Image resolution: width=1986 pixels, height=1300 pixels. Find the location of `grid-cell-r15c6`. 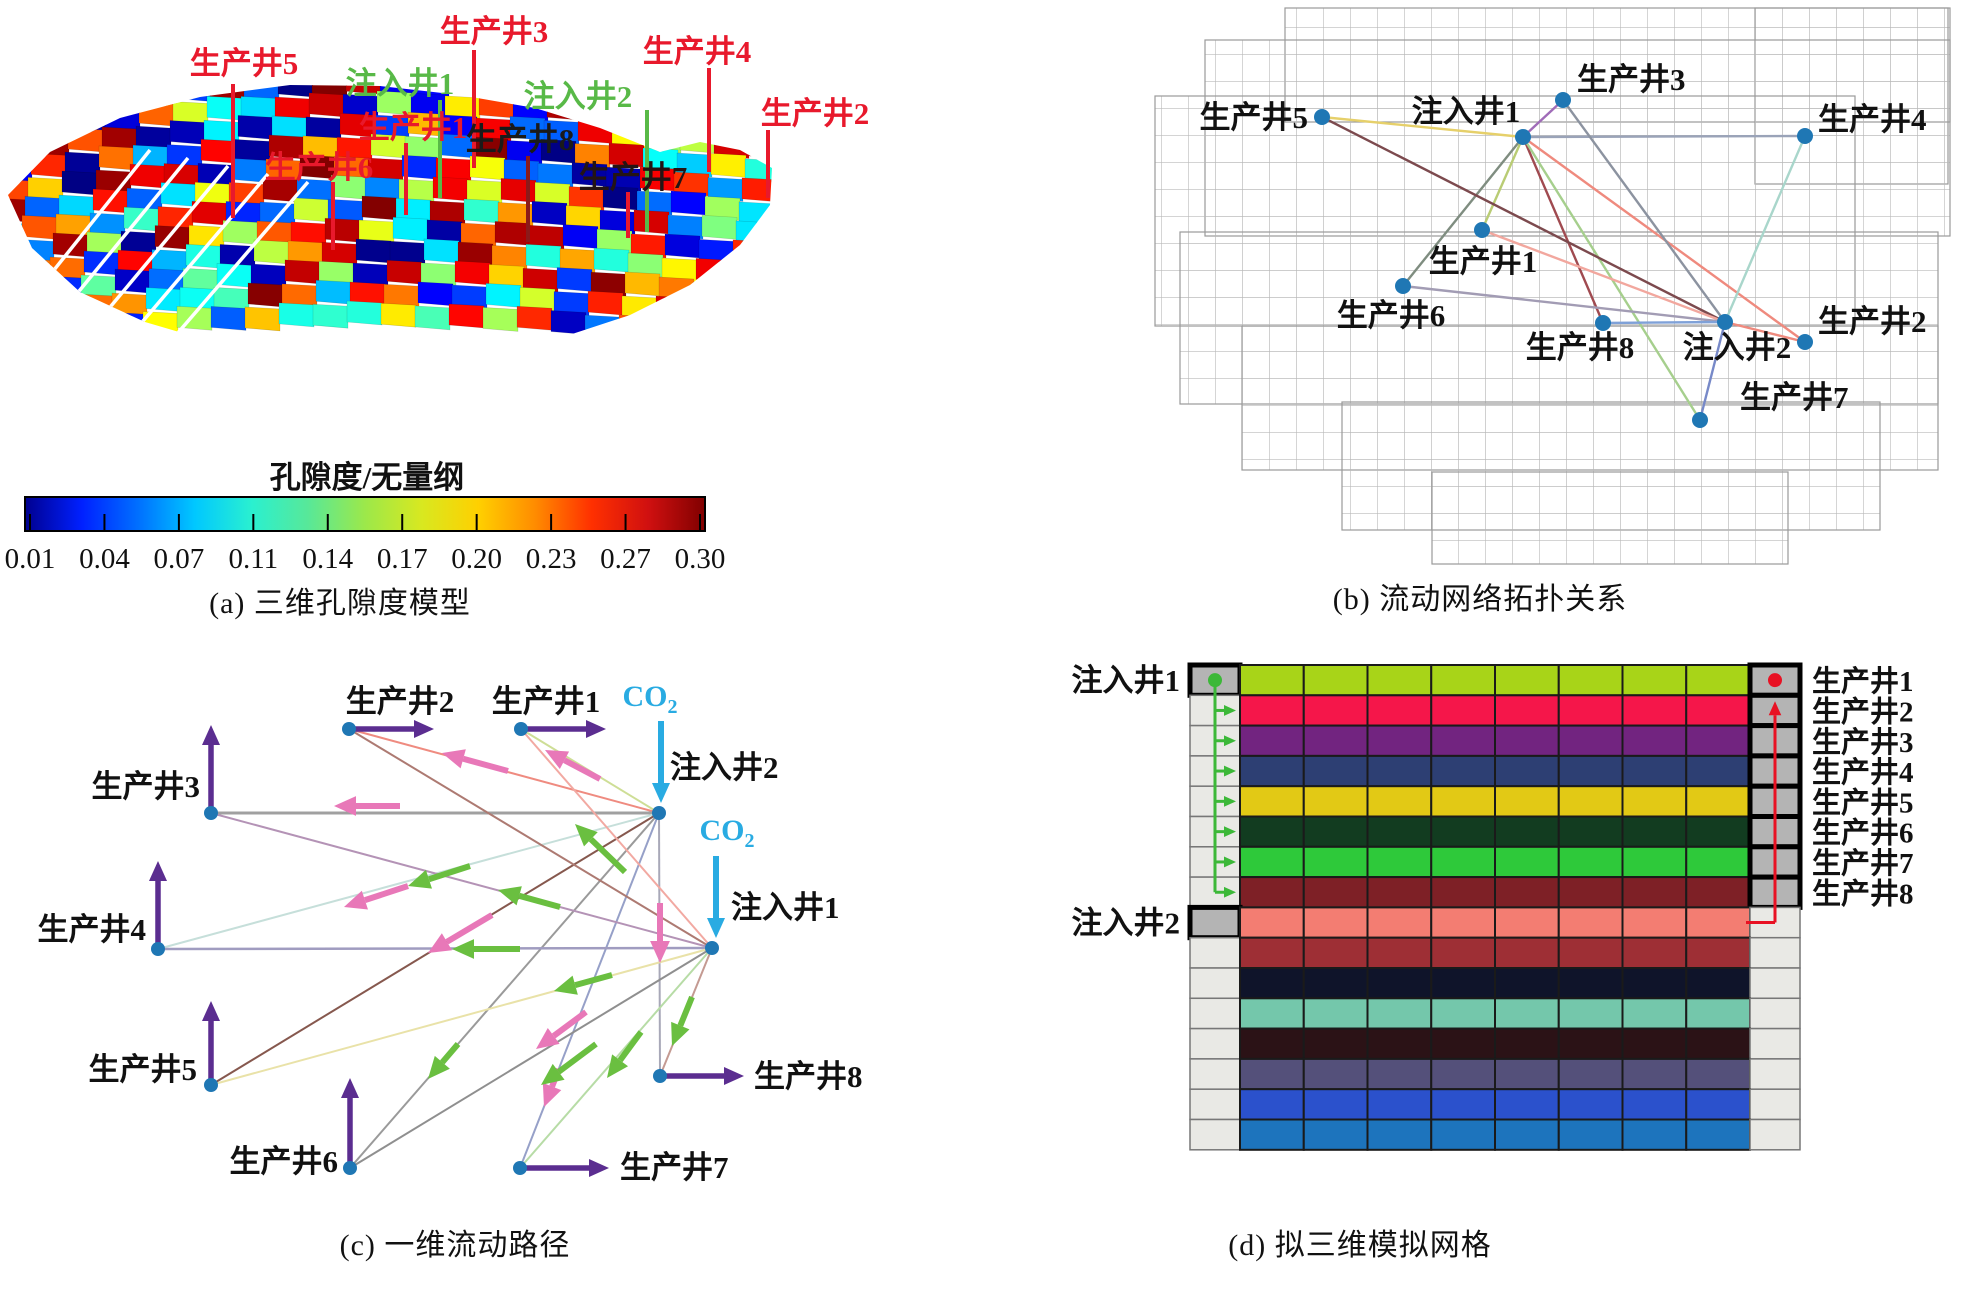

grid-cell-r15c6 is located at coordinates (1590, 1104).